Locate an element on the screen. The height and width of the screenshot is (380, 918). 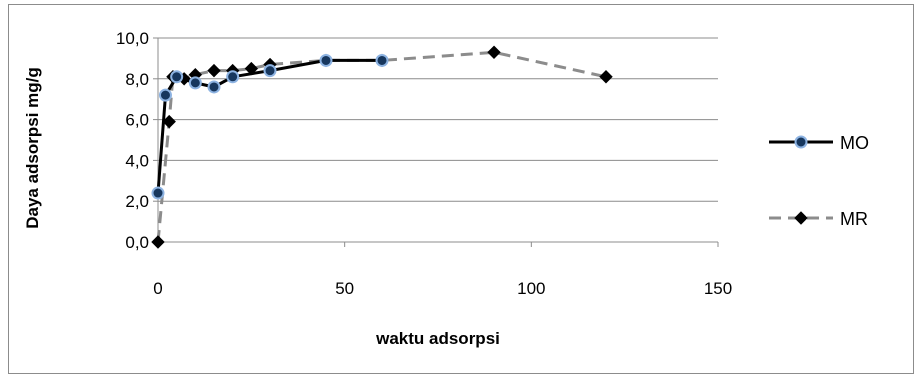
y-tick-label: 6,0 is located at coordinates (137, 120).